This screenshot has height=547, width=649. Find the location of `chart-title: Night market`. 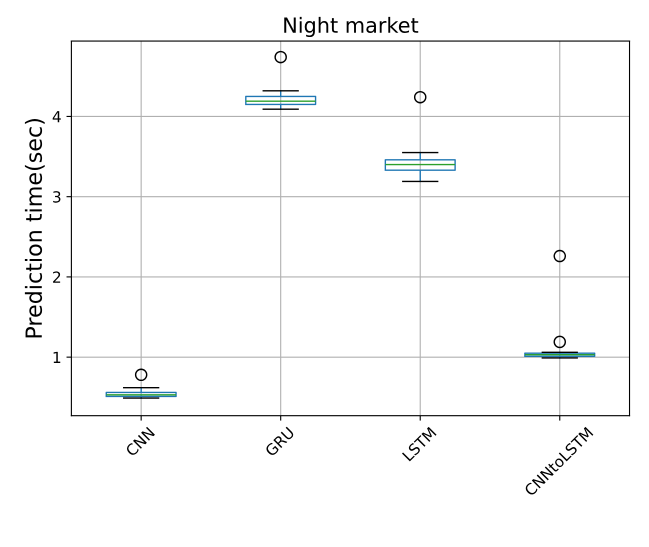

chart-title: Night market is located at coordinates (351, 27).